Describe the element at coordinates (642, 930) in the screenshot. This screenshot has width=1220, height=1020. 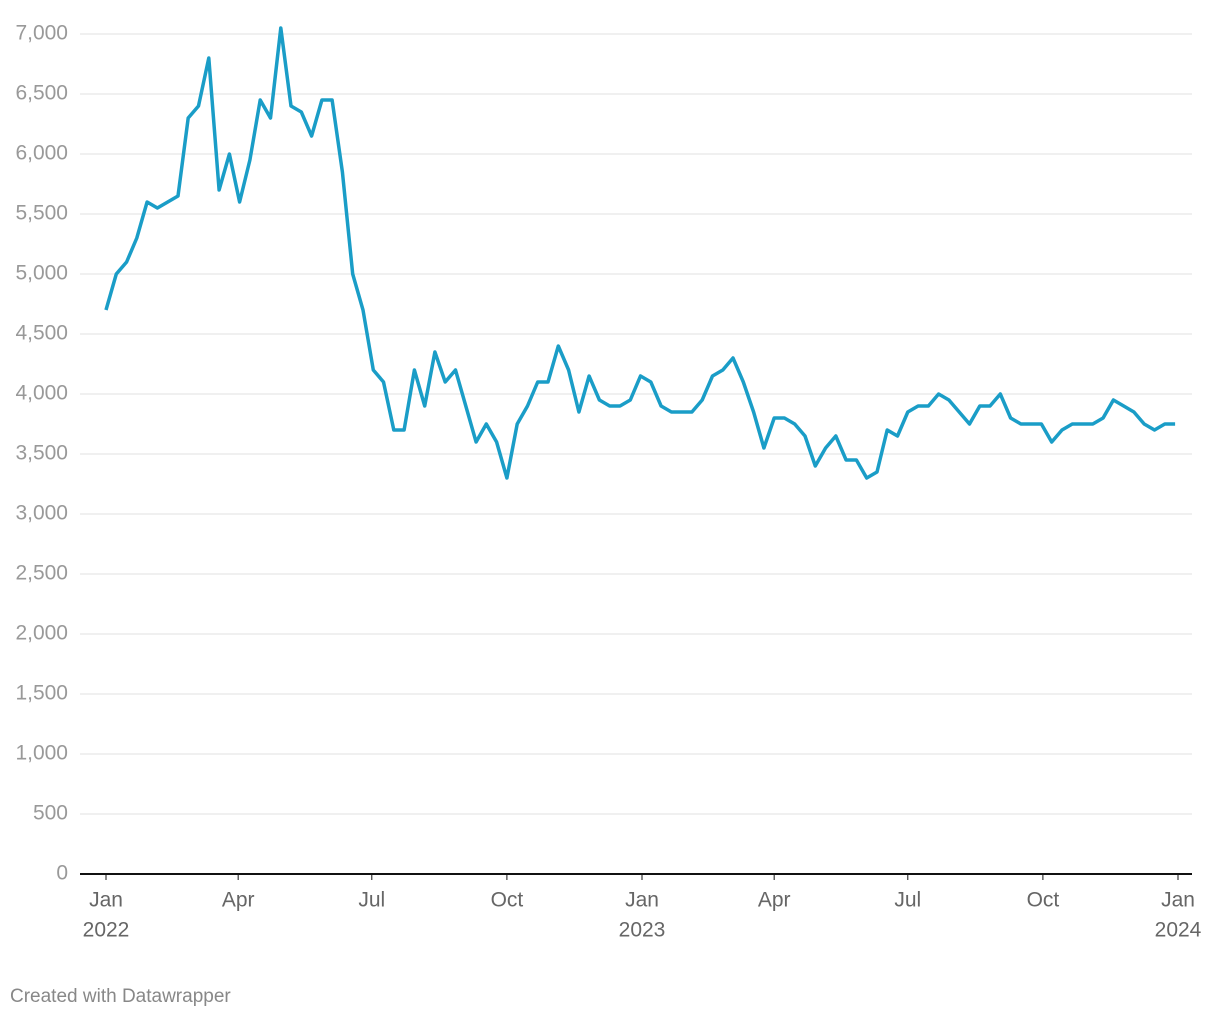
I see `x-tick-label: 2023` at that location.